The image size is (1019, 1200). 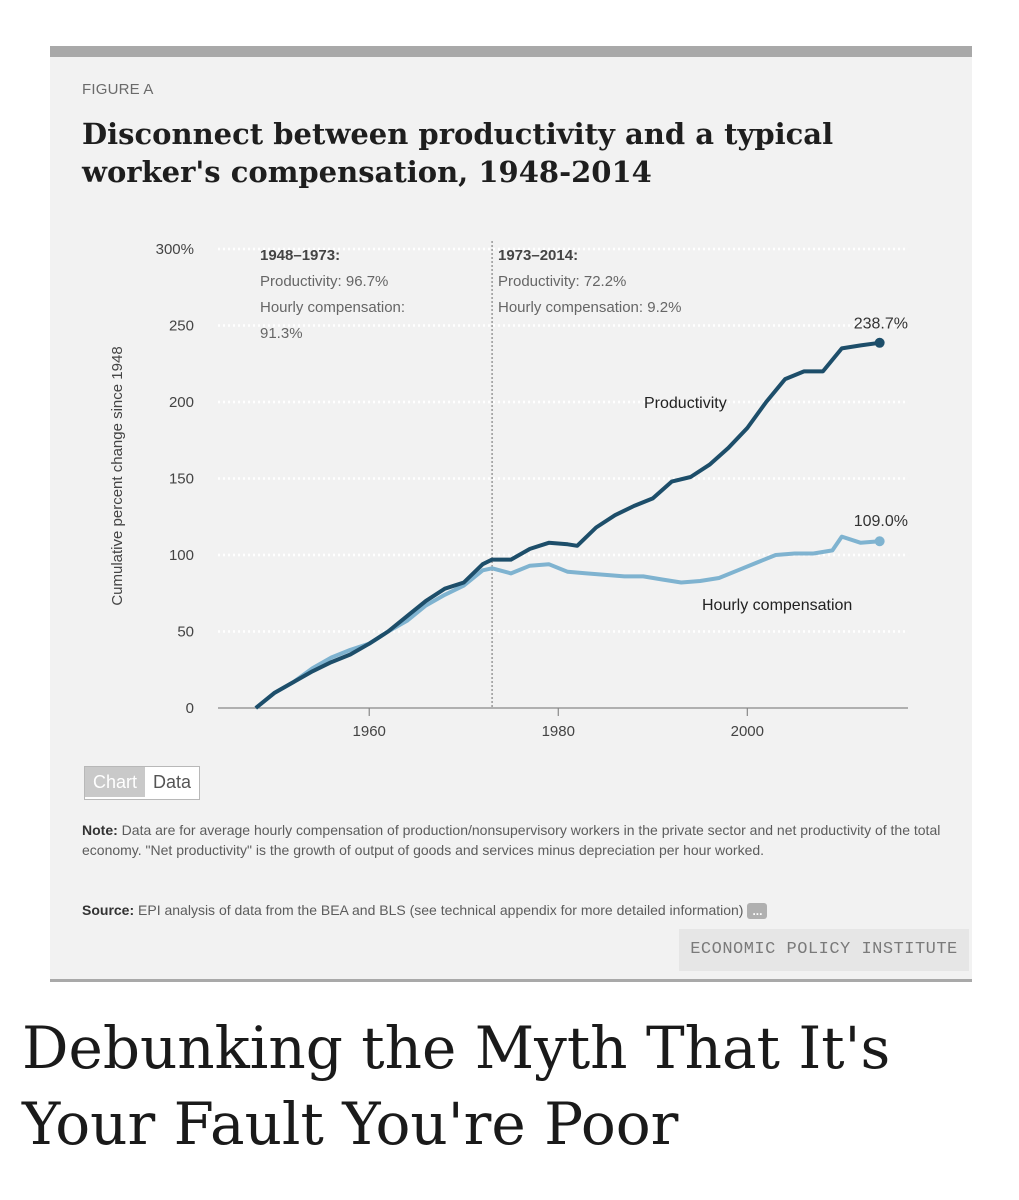 I want to click on y-tick-label: 200, so click(x=181, y=402).